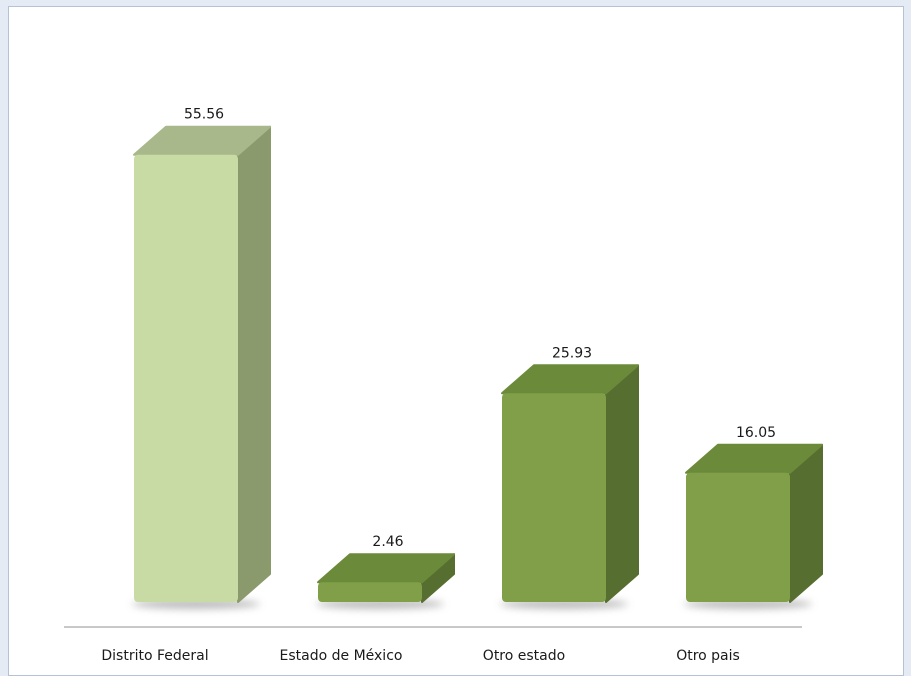 Image resolution: width=911 pixels, height=676 pixels. Describe the element at coordinates (154, 656) in the screenshot. I see `category-label-distrito-federal: Distrito Federal` at that location.